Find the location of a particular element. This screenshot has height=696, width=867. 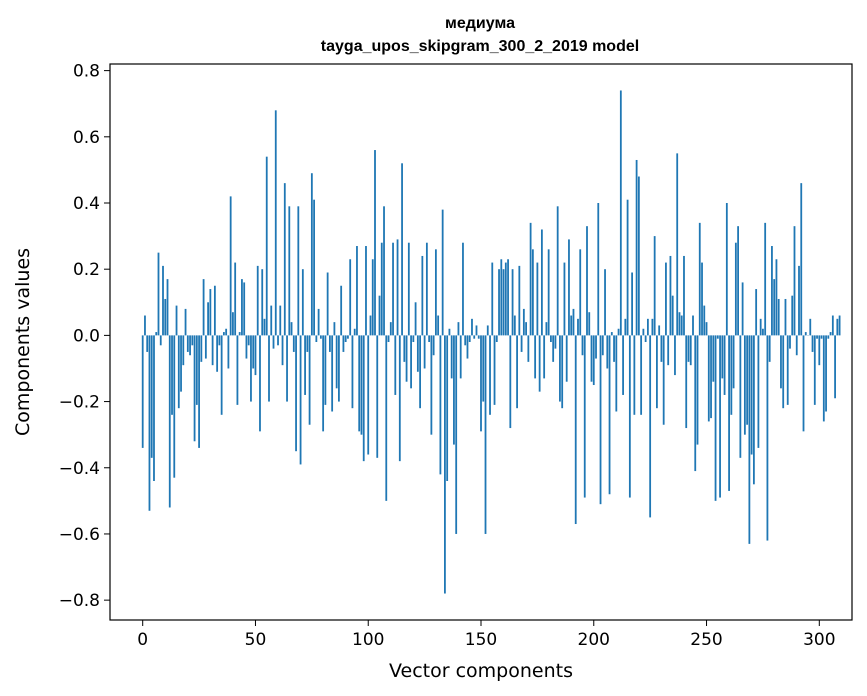

y-tick-label: −0.8 is located at coordinates (79, 601).